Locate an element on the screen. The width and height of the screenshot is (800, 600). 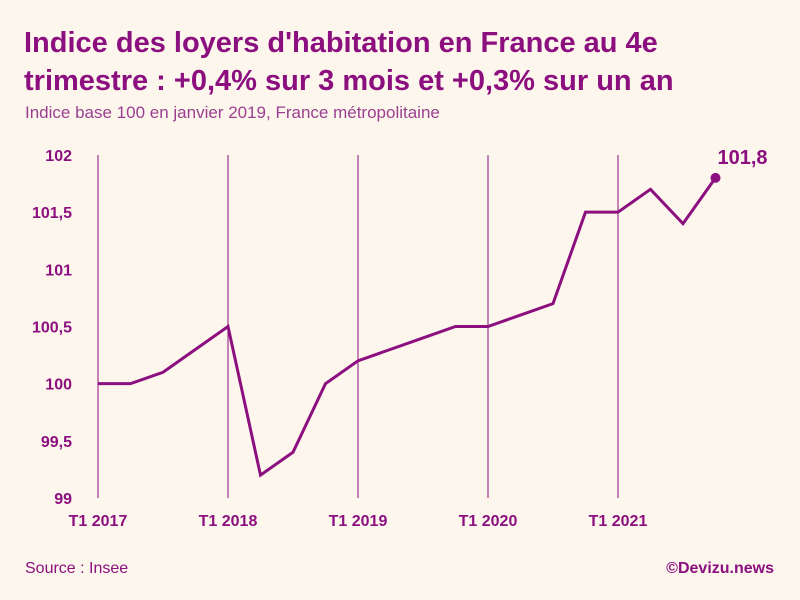
y-tick-label: 99 is located at coordinates (63, 499).